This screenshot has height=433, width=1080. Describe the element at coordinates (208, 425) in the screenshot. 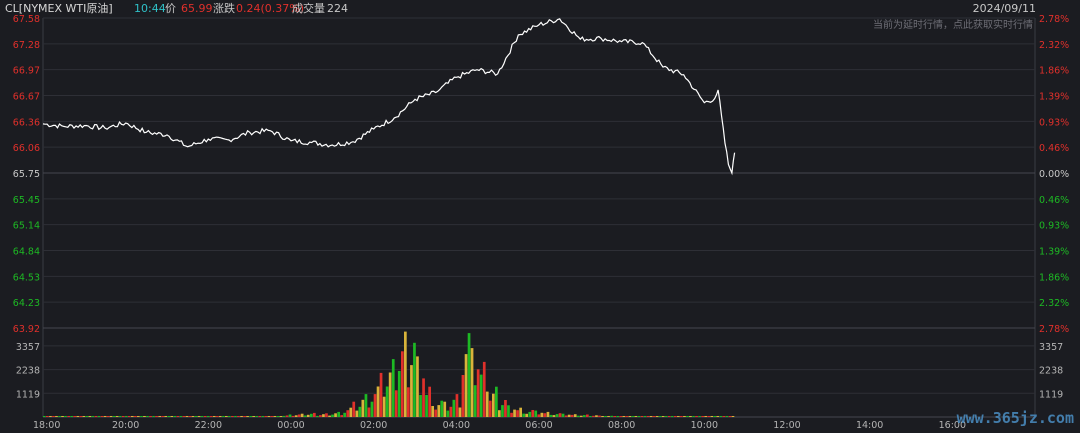

I see `time-tick-label: 22:00` at that location.